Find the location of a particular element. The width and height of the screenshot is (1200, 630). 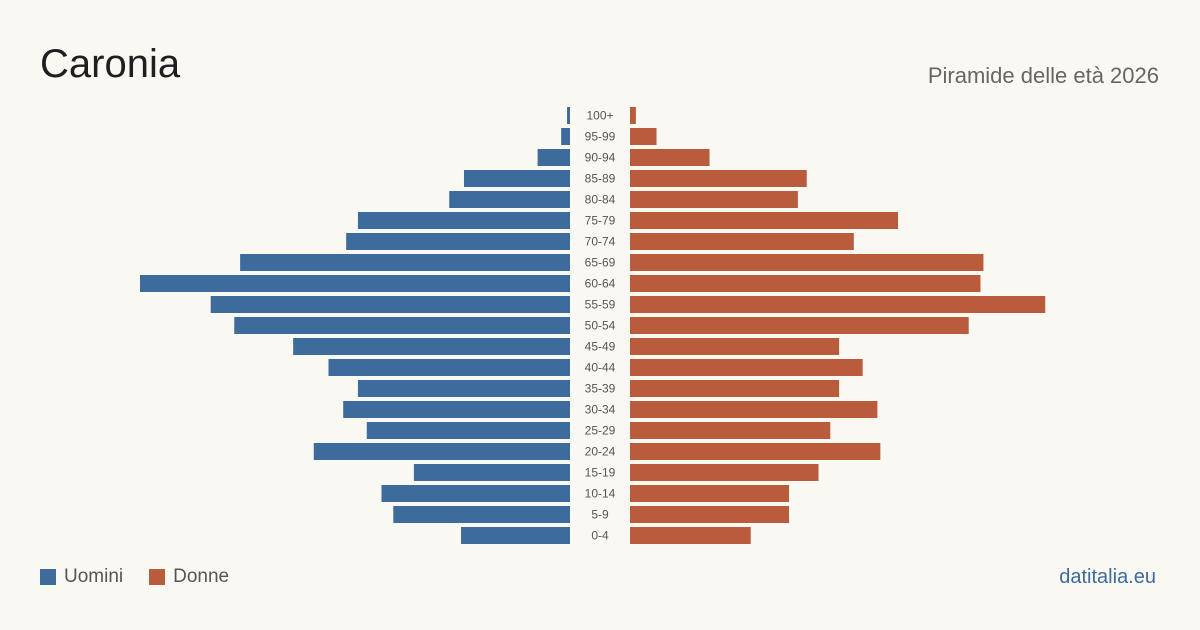

age-label-80-84: 80-84 is located at coordinates (600, 200).